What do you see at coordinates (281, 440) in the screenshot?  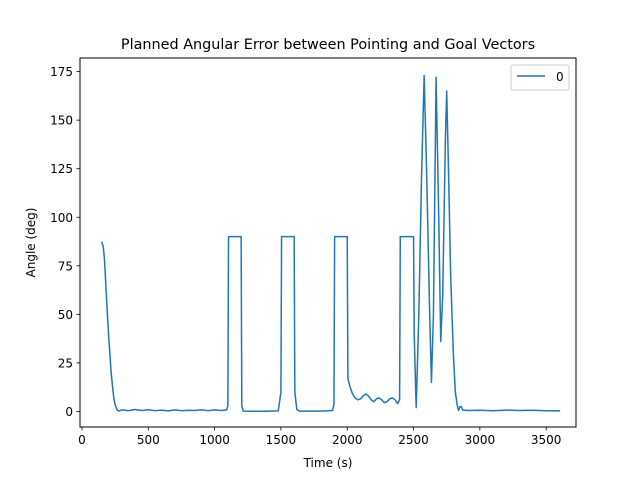 I see `x-tick-label: 1500` at bounding box center [281, 440].